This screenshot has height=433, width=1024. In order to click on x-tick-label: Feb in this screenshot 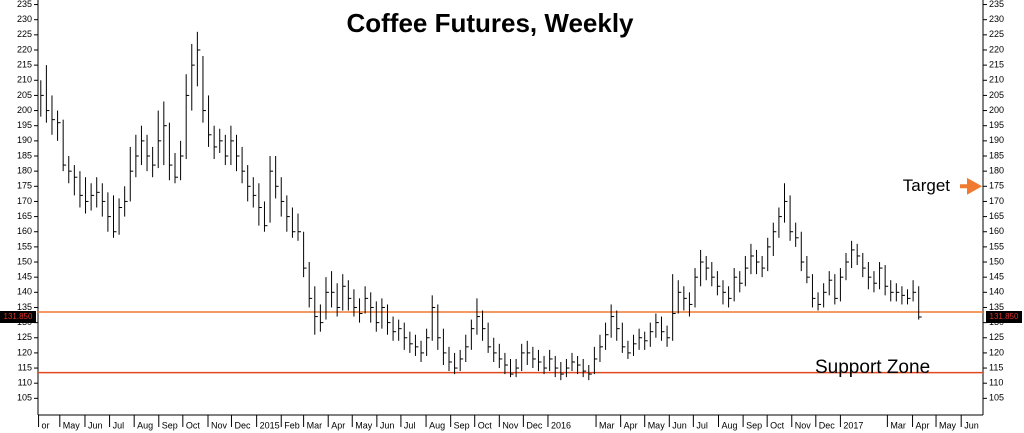, I will do `click(292, 425)`.